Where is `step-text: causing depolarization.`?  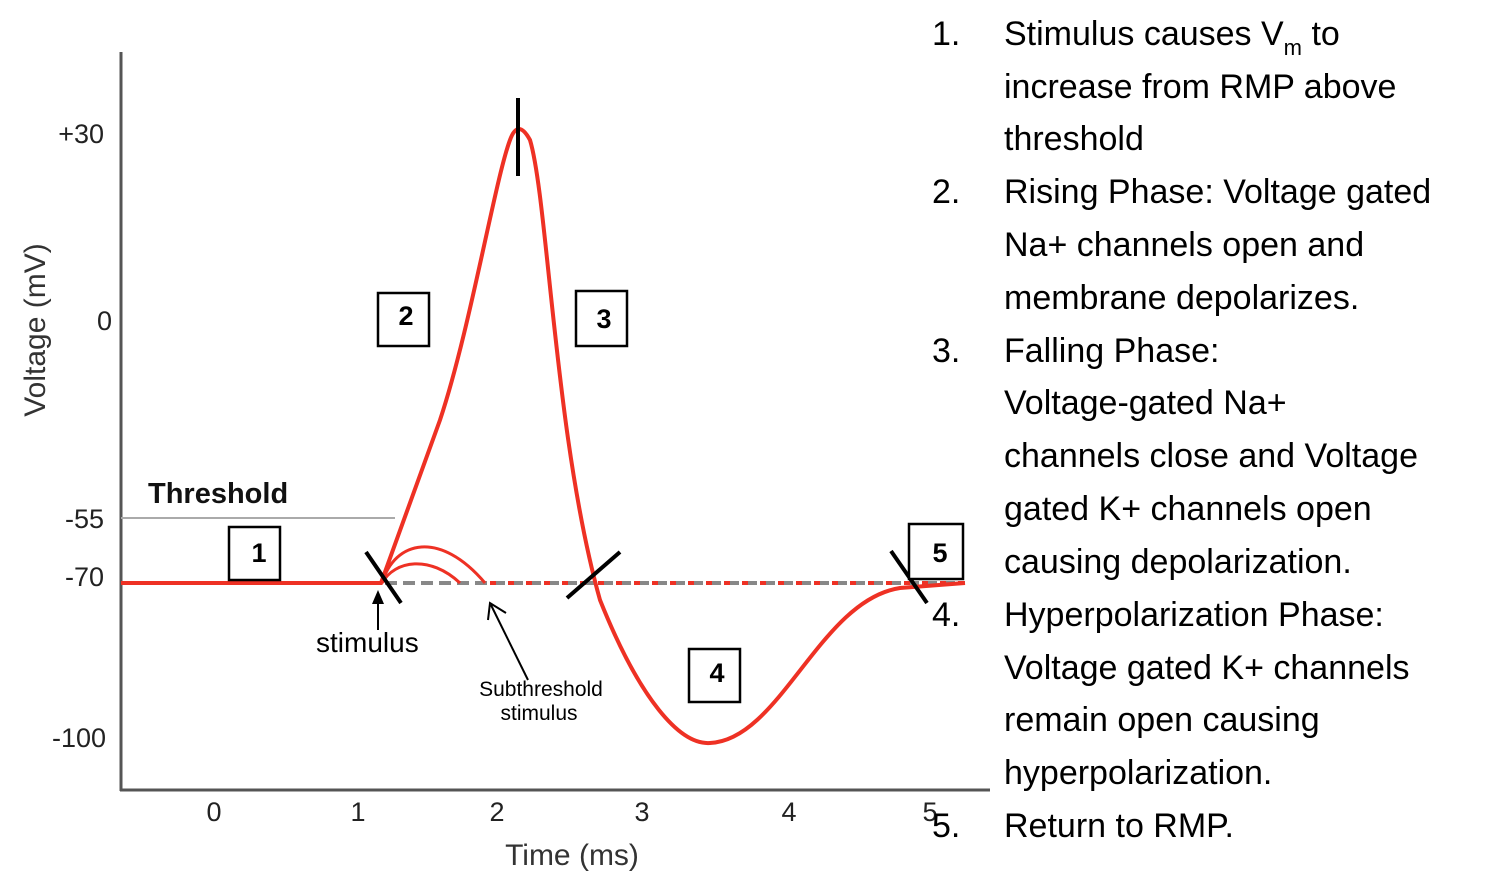
step-text: causing depolarization. is located at coordinates (1178, 562).